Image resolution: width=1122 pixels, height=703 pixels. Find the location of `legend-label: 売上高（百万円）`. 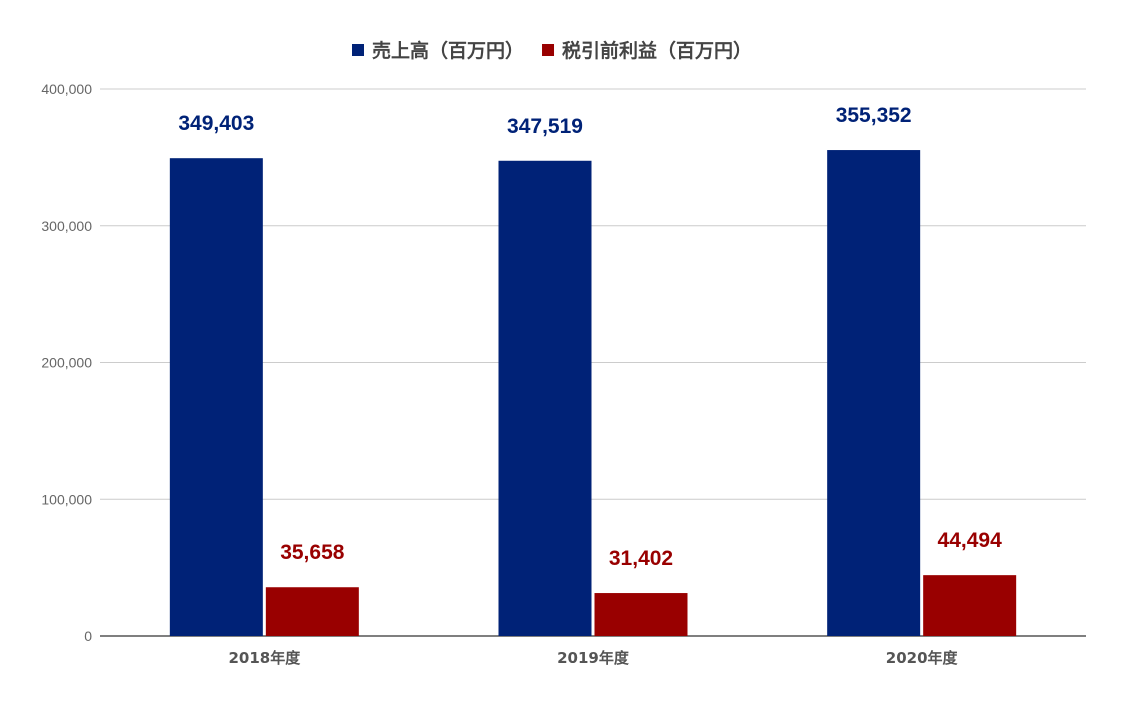

legend-label: 売上高（百万円） is located at coordinates (448, 50).